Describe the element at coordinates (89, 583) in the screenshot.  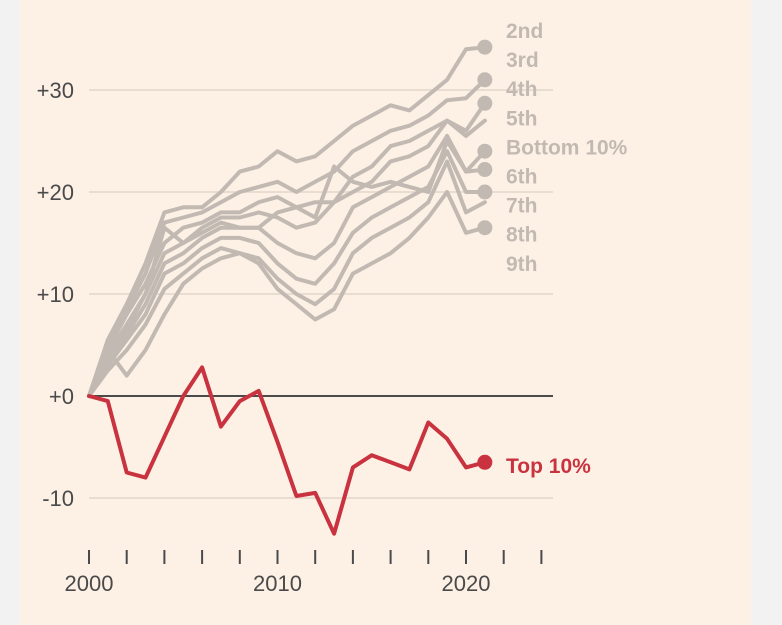
I see `x-tick-label: 2000` at that location.